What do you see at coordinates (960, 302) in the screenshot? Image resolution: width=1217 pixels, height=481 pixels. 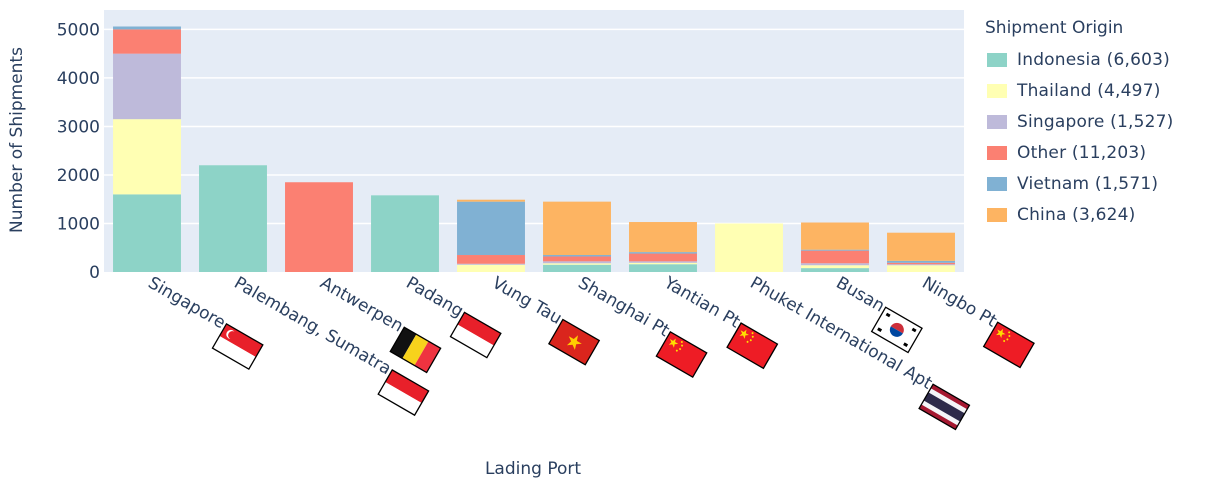 I see `x-tick-label: Ningbo Pt` at bounding box center [960, 302].